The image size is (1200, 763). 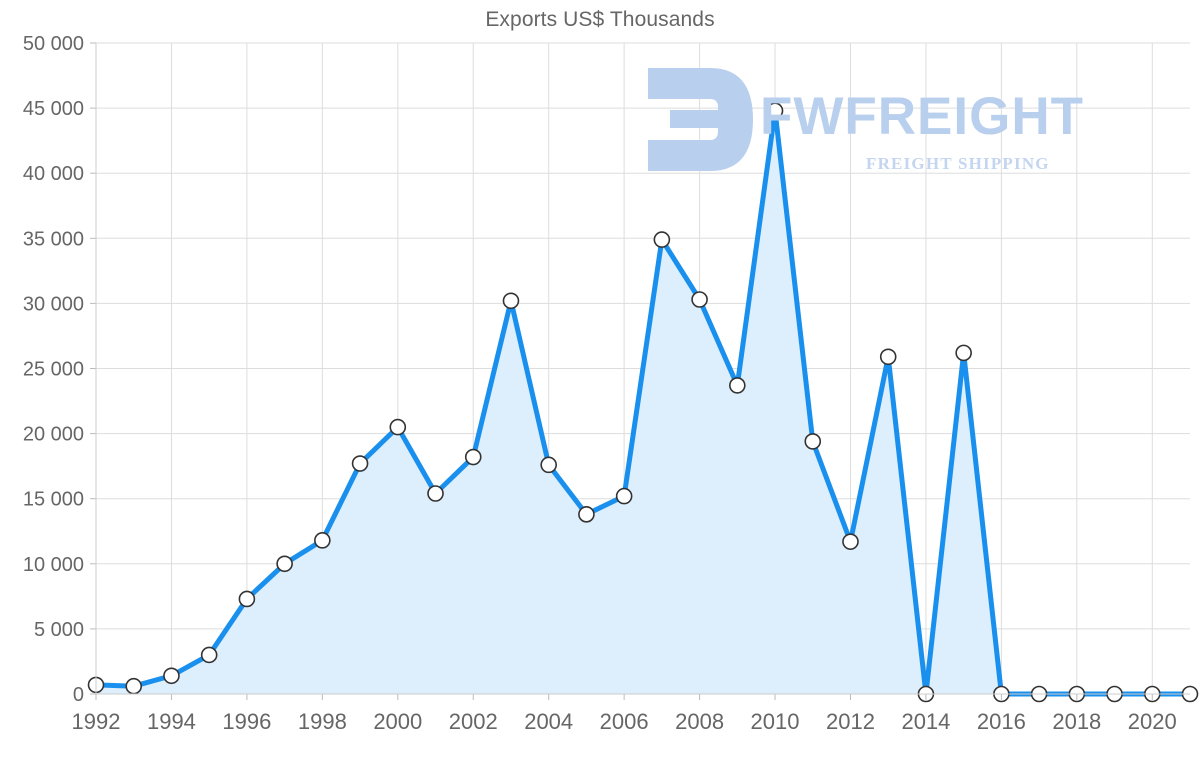 I want to click on y-axis-tick-label: 5 000, so click(x=59, y=630).